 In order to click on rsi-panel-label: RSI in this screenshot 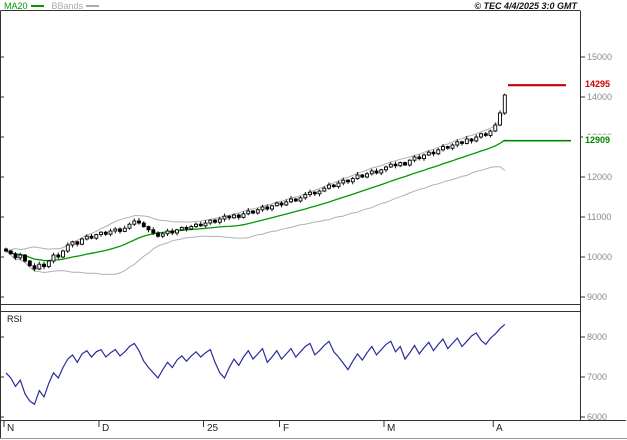, I will do `click(15, 319)`.